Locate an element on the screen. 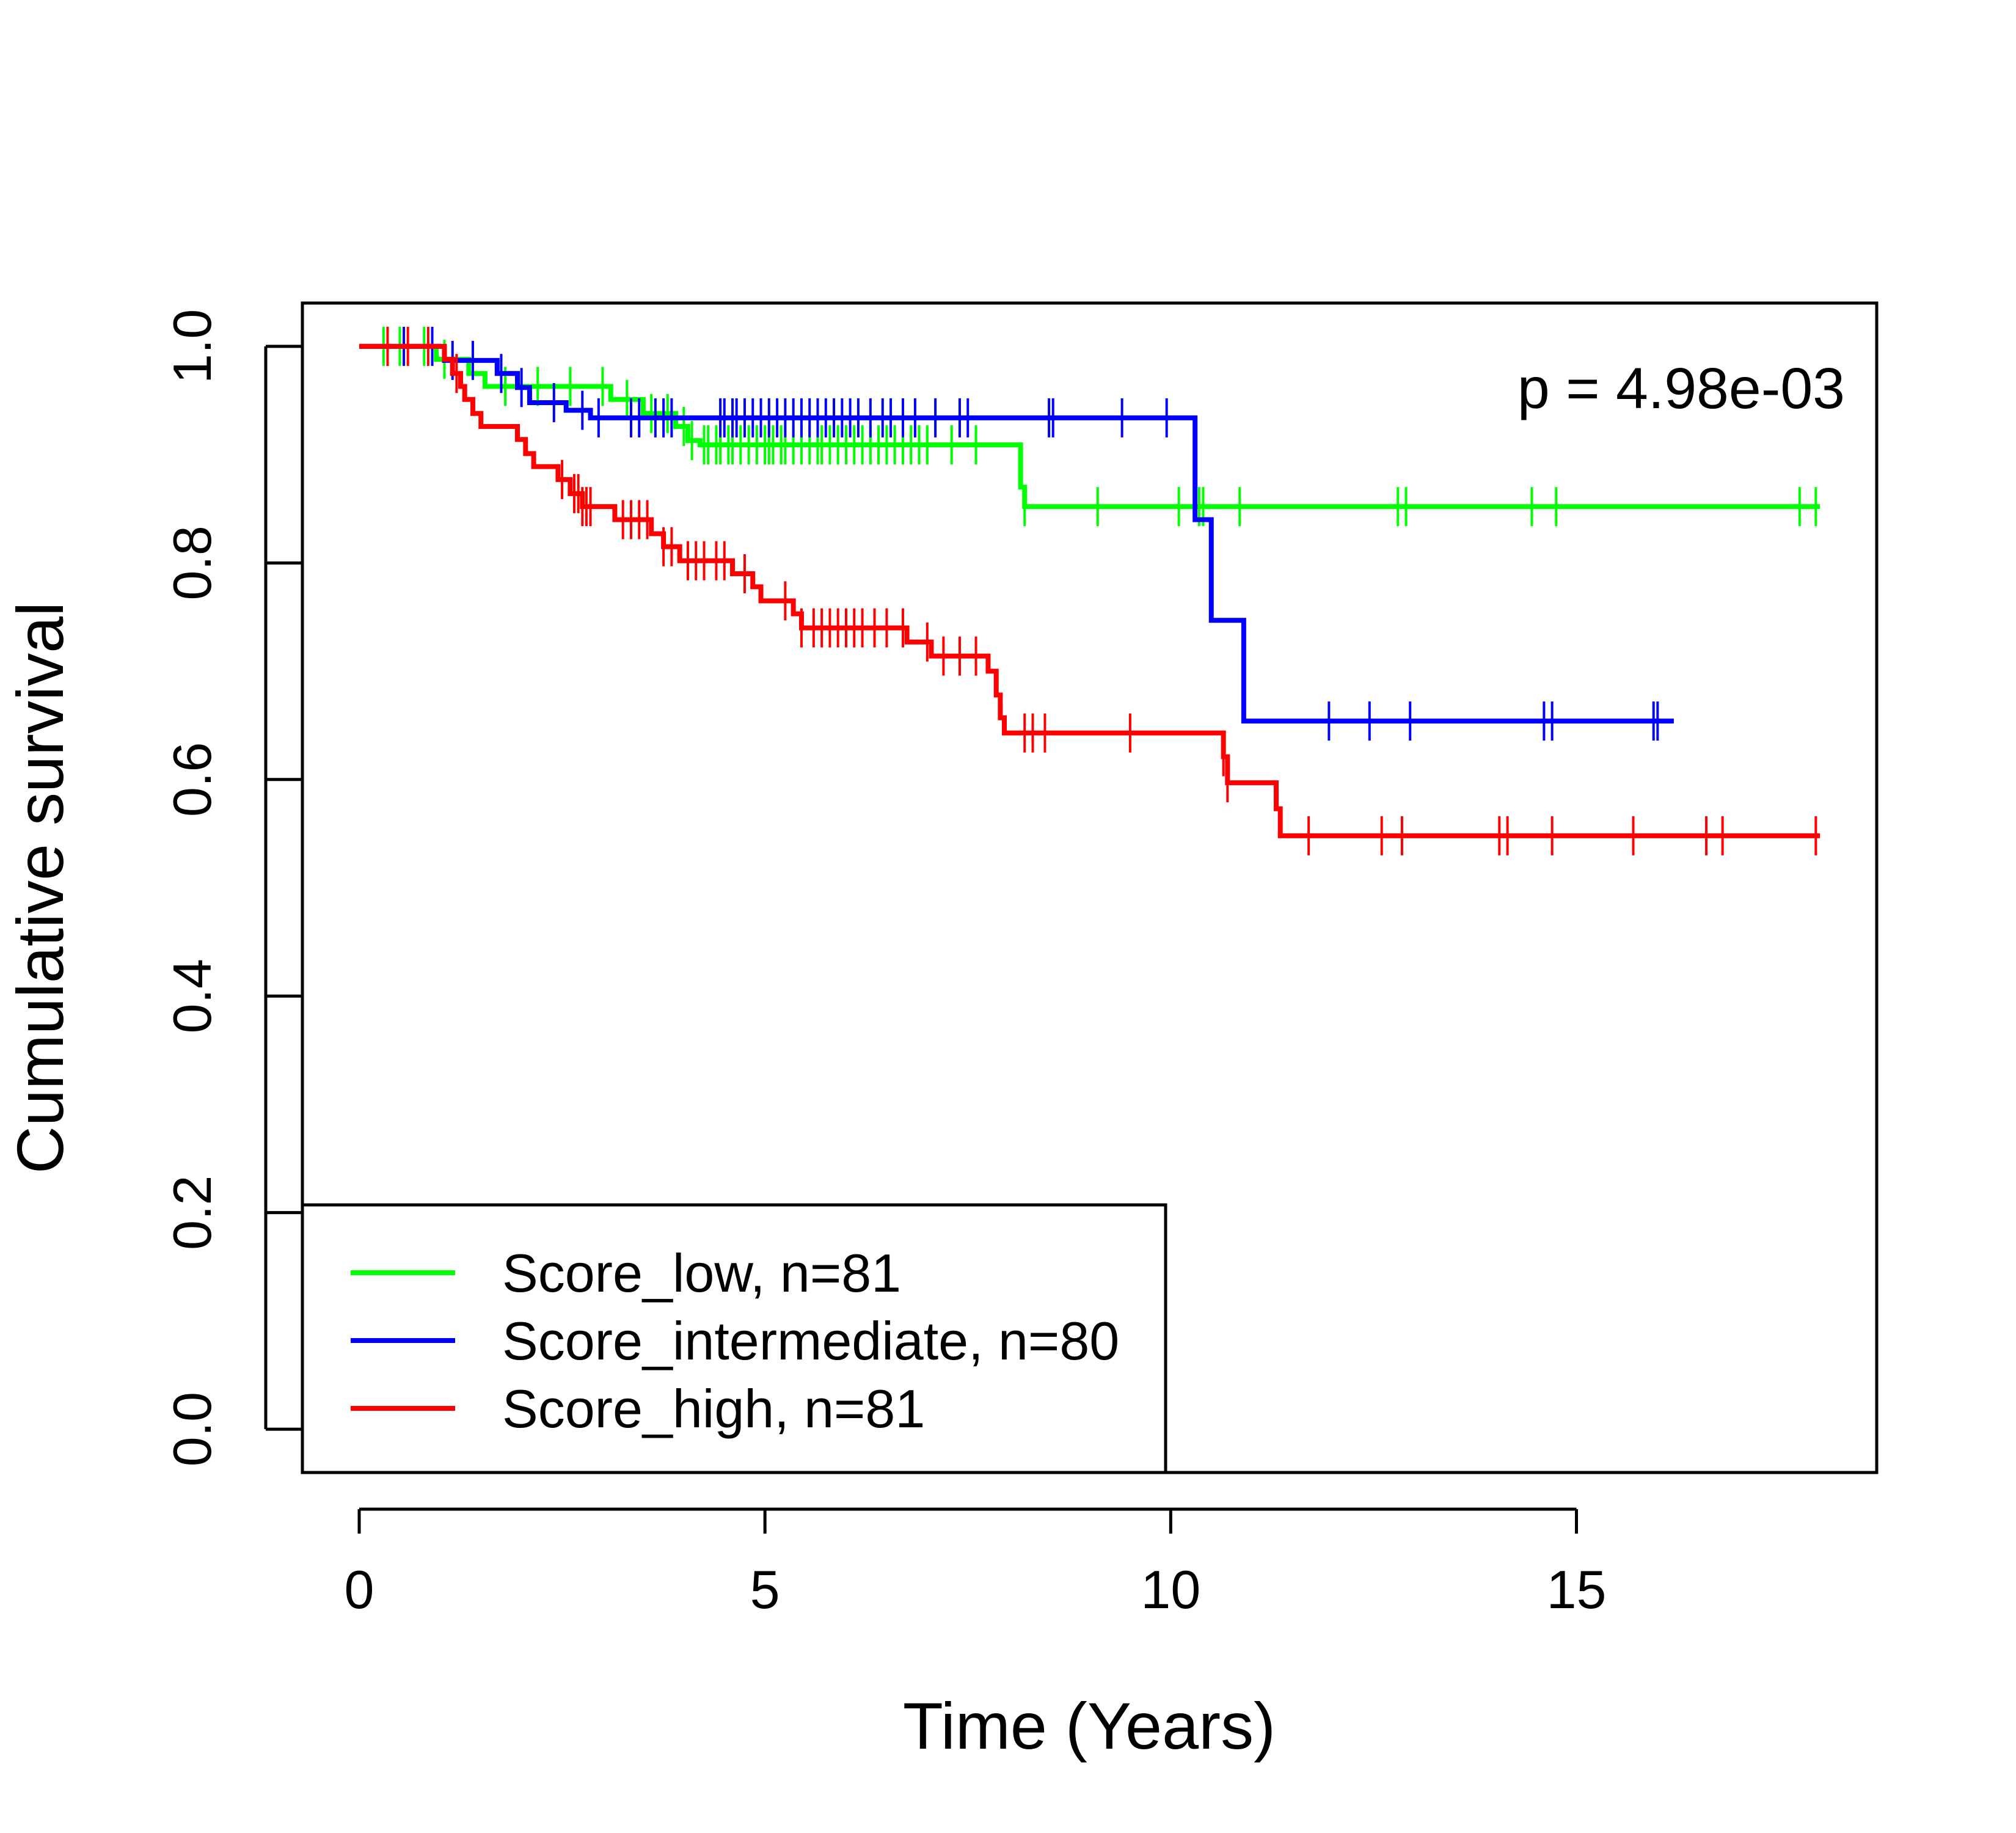 The width and height of the screenshot is (2016, 1833). y-tick-label: 0.4 is located at coordinates (192, 996).